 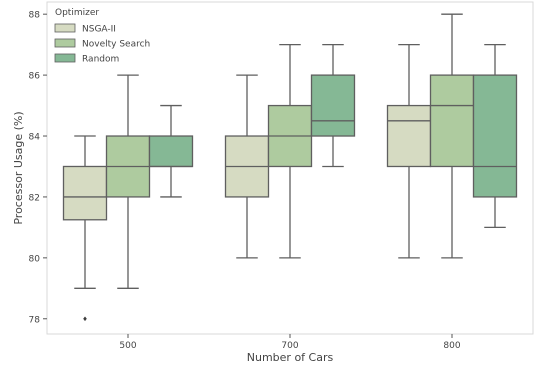 I want to click on x-tick-label: 700, so click(x=289, y=346).